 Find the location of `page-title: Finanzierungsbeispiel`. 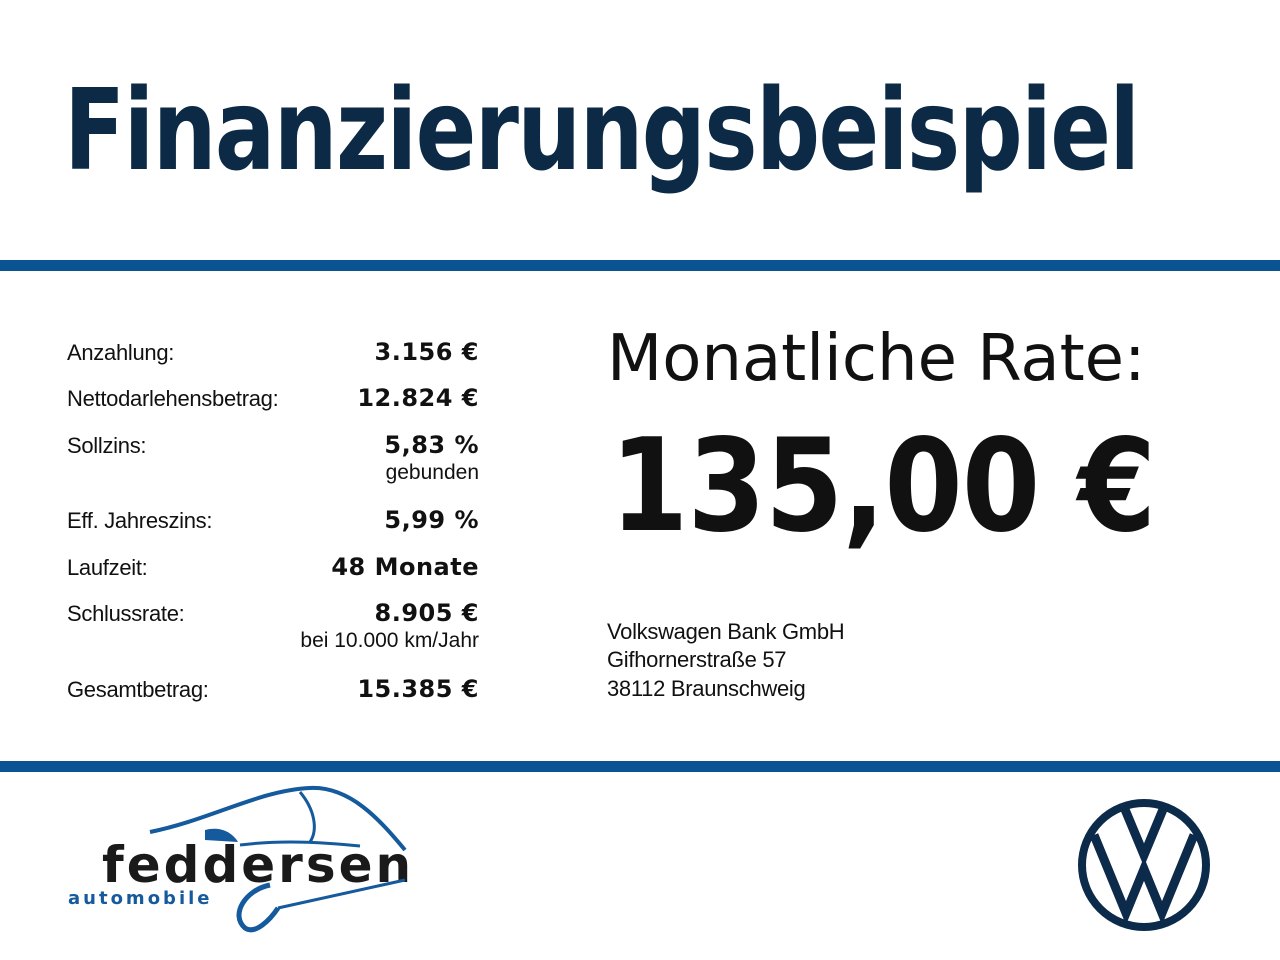

page-title: Finanzierungsbeispiel is located at coordinates (602, 131).